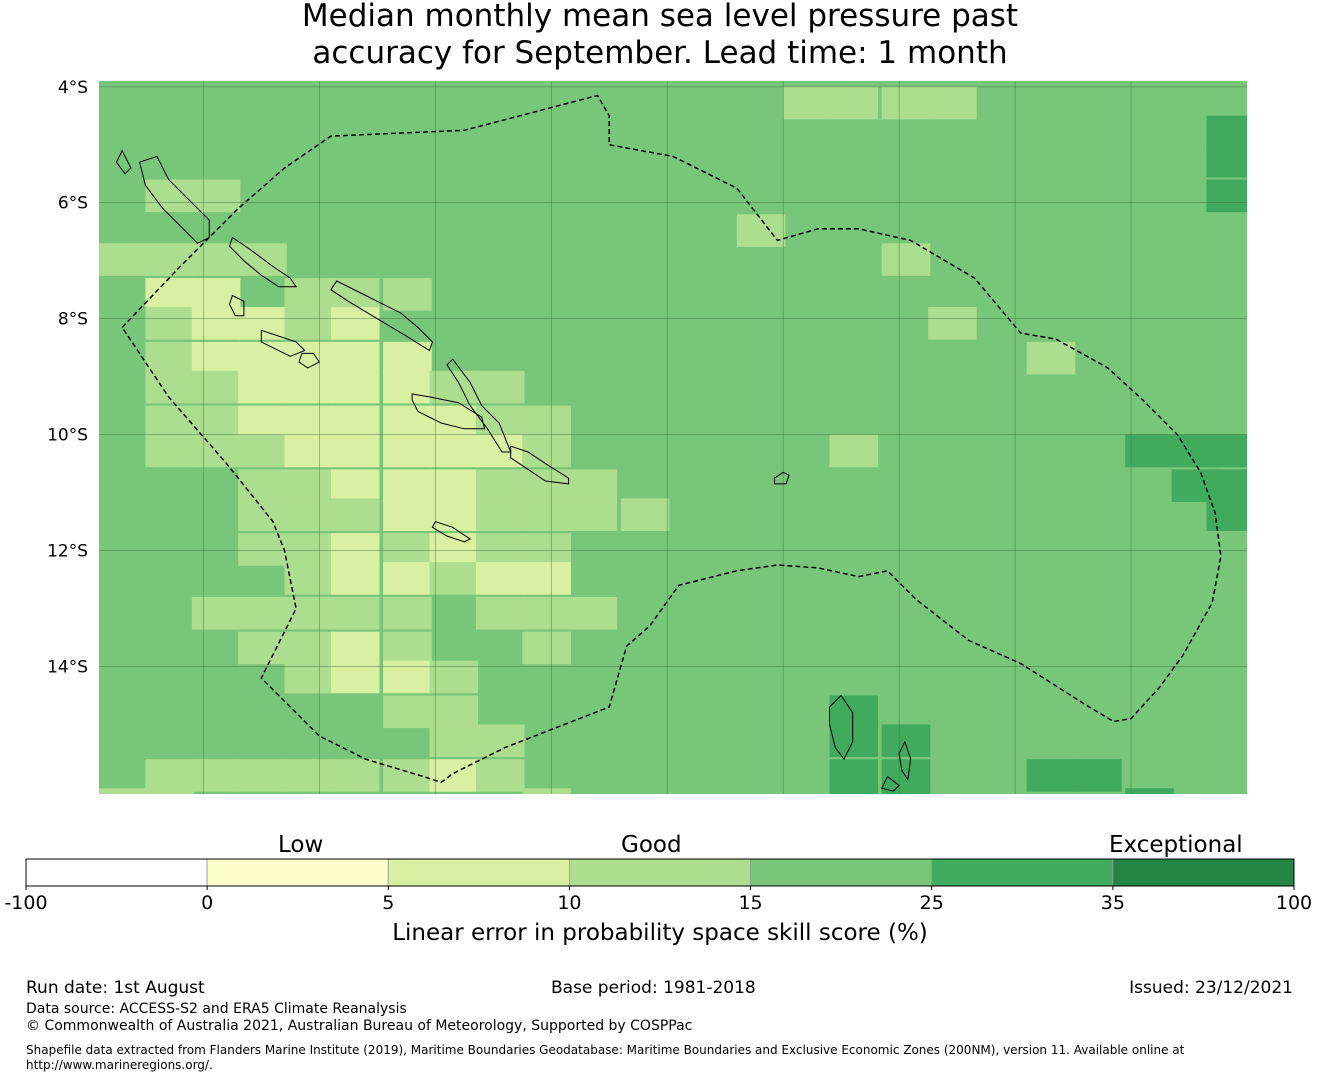 Image resolution: width=1320 pixels, height=1080 pixels. Describe the element at coordinates (67, 667) in the screenshot. I see `lat-tick-label: 14°S` at that location.